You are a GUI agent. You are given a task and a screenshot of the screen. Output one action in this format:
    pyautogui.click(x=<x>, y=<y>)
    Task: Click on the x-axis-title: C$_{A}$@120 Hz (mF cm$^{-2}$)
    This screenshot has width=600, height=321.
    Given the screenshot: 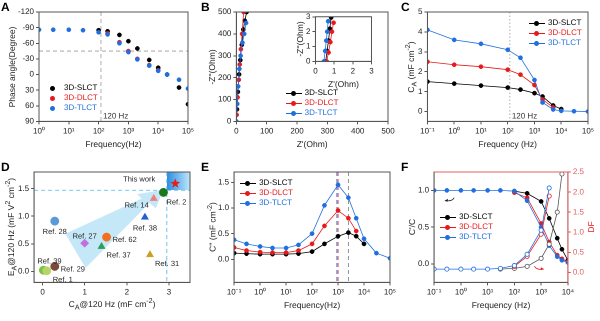 What is the action you would take?
    pyautogui.click(x=112, y=304)
    